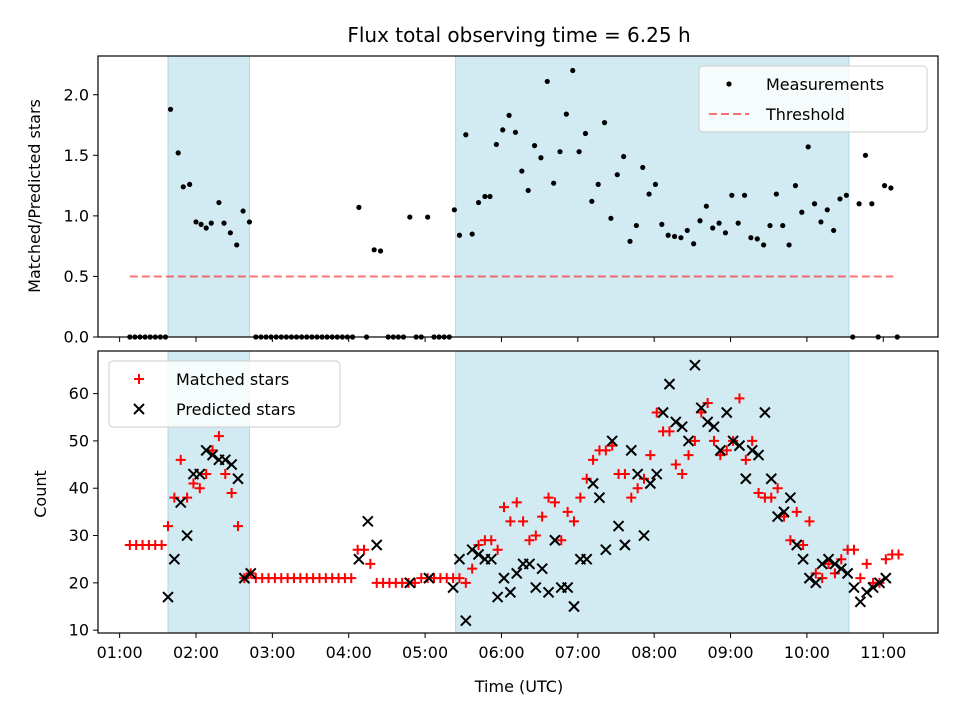 The image size is (960, 720). Describe the element at coordinates (518, 686) in the screenshot. I see `x-axis-label: Time (UTC)` at that location.